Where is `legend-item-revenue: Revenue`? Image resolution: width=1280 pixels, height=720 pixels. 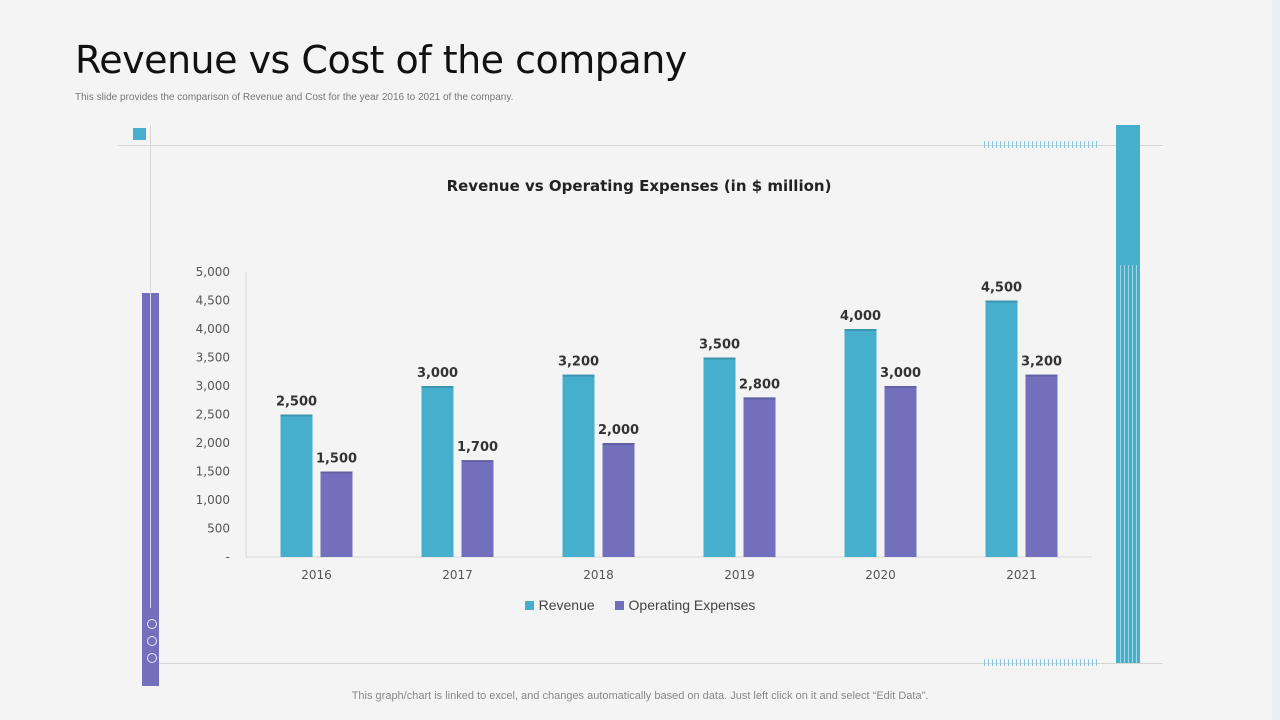
legend-item-revenue: Revenue is located at coordinates (559, 605).